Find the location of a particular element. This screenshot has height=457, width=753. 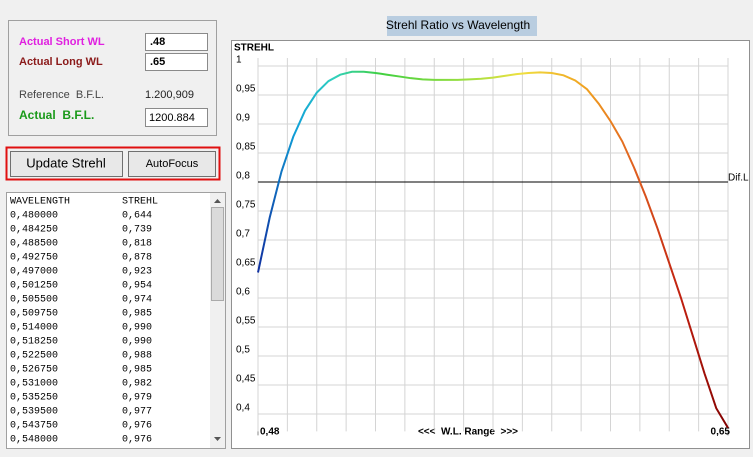

table-cell: 0,535250 is located at coordinates (34, 398).